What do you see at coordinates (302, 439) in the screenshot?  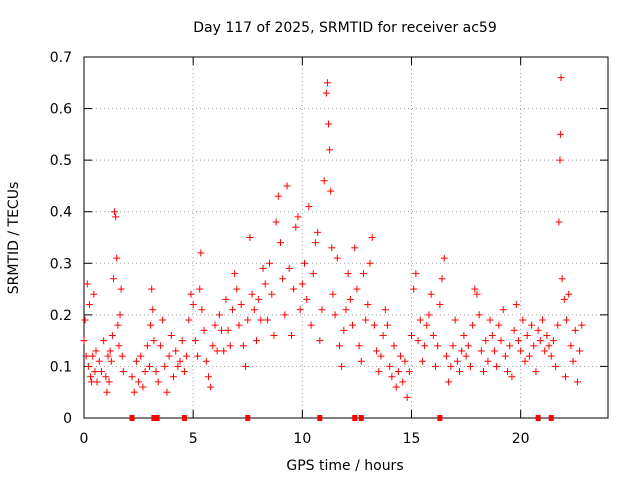 I see `x-tick-label: 10` at bounding box center [302, 439].